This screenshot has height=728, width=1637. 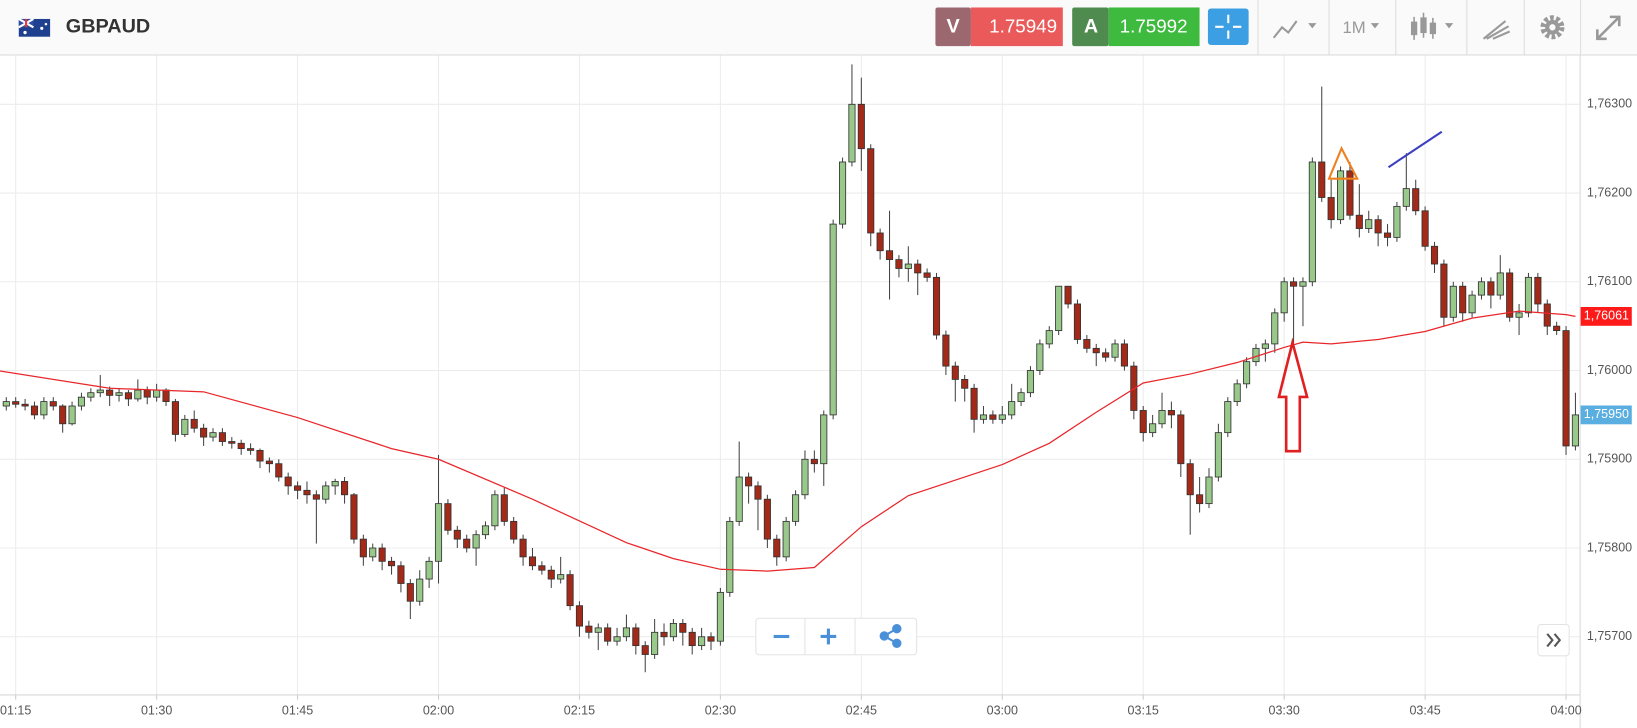 I want to click on buy-button: A 1.75992, so click(x=1136, y=27).